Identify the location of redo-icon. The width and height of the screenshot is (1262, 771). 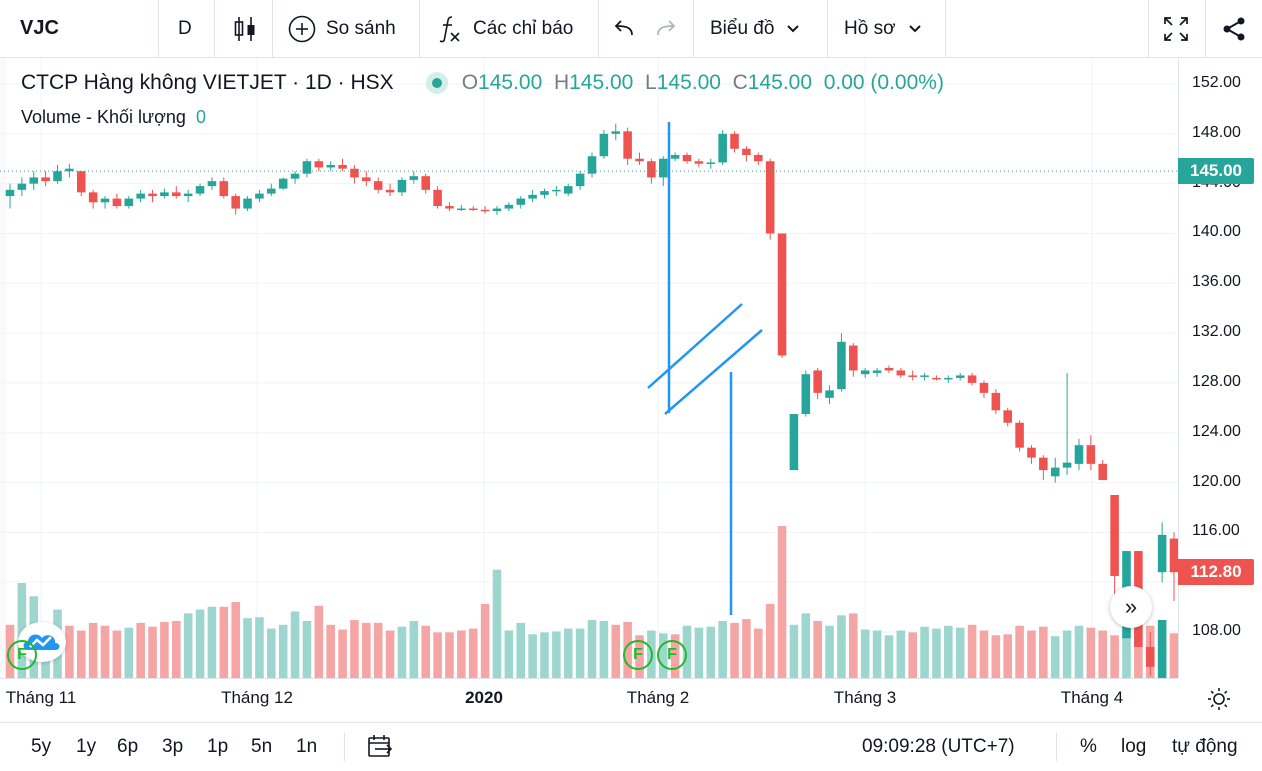
(666, 27).